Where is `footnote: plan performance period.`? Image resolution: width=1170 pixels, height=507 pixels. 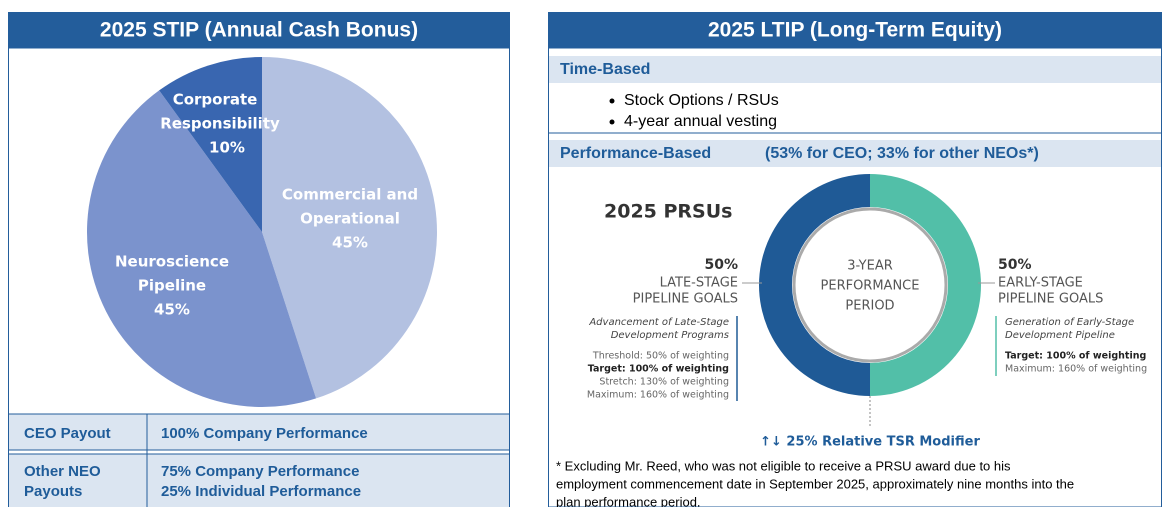
footnote: plan performance period. is located at coordinates (628, 500).